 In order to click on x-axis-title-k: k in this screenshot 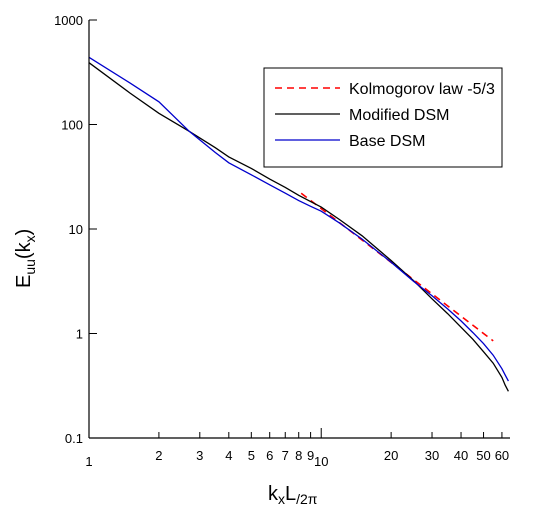, I will do `click(273, 494)`.